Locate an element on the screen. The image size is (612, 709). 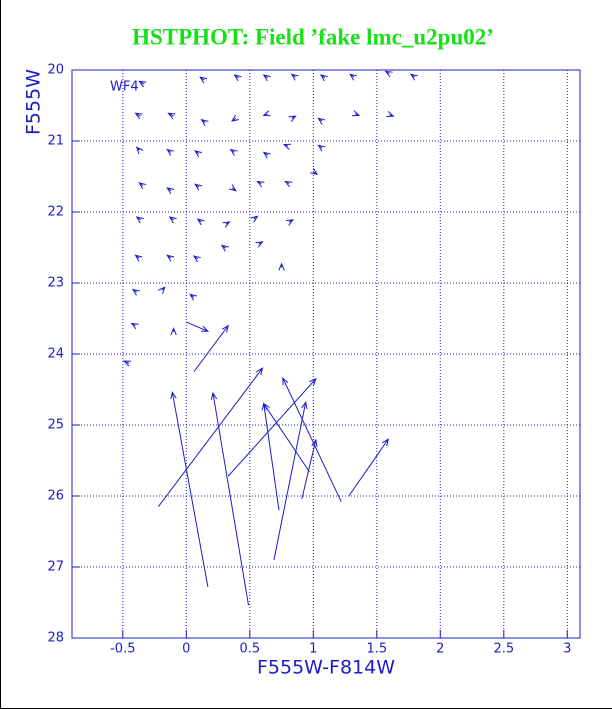
x-tick-label: 3 is located at coordinates (567, 649).